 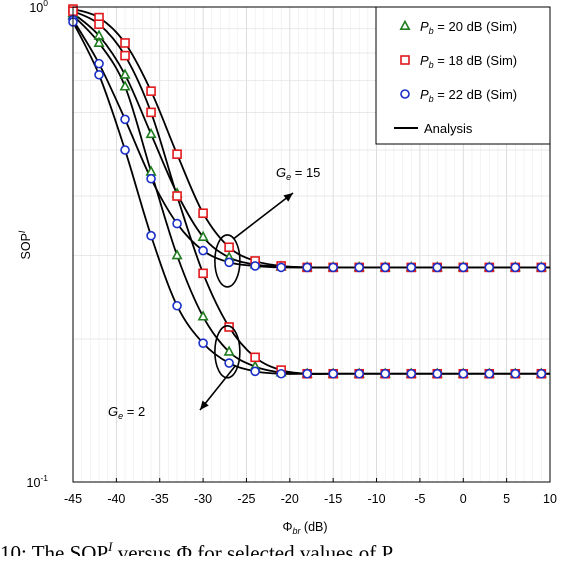 What do you see at coordinates (298, 173) in the screenshot?
I see `annotation-label: Ge = 15` at bounding box center [298, 173].